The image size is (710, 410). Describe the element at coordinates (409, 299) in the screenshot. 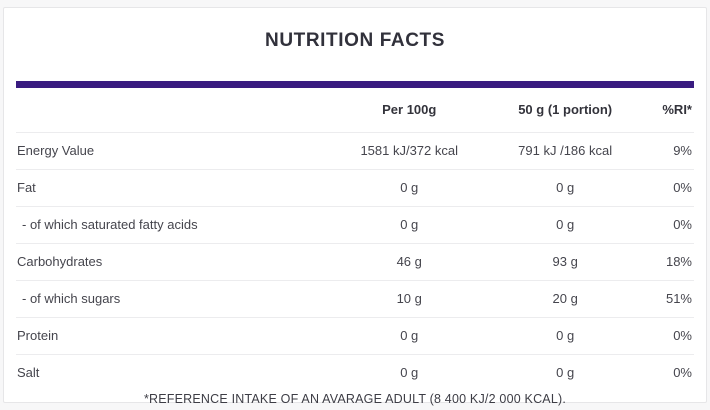

I see `value-per-100g: 10 g` at that location.